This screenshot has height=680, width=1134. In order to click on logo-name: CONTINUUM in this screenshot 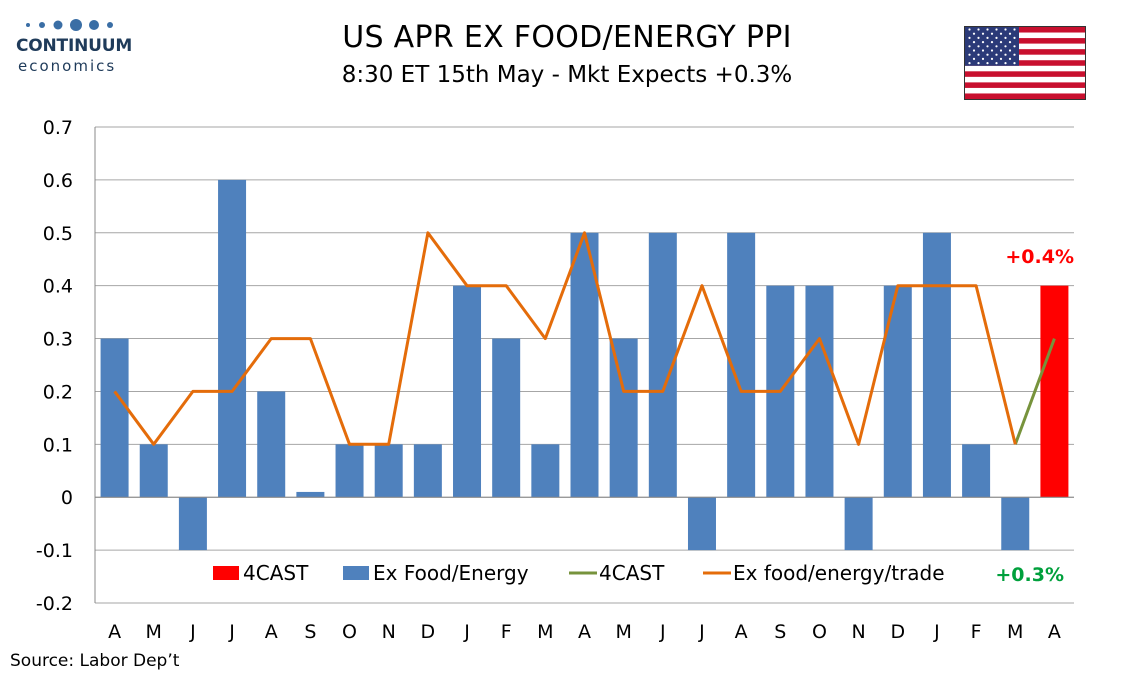, I will do `click(74, 46)`.